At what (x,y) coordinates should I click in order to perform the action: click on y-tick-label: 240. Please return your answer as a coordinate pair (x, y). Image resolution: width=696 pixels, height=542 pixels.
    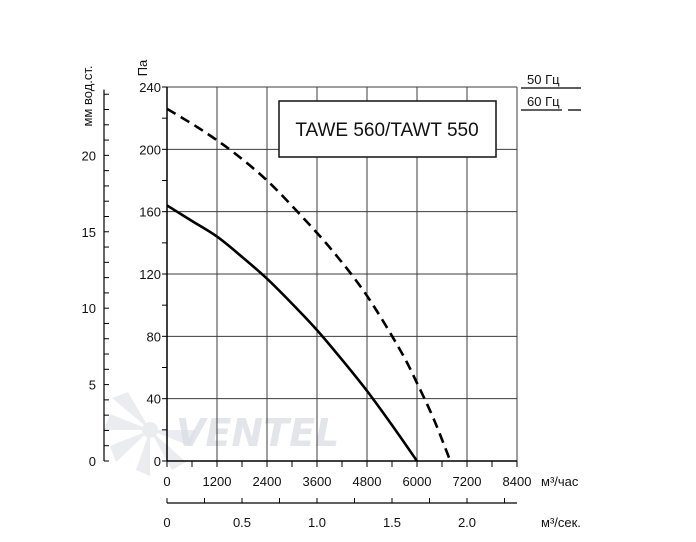
    Looking at the image, I should click on (150, 87).